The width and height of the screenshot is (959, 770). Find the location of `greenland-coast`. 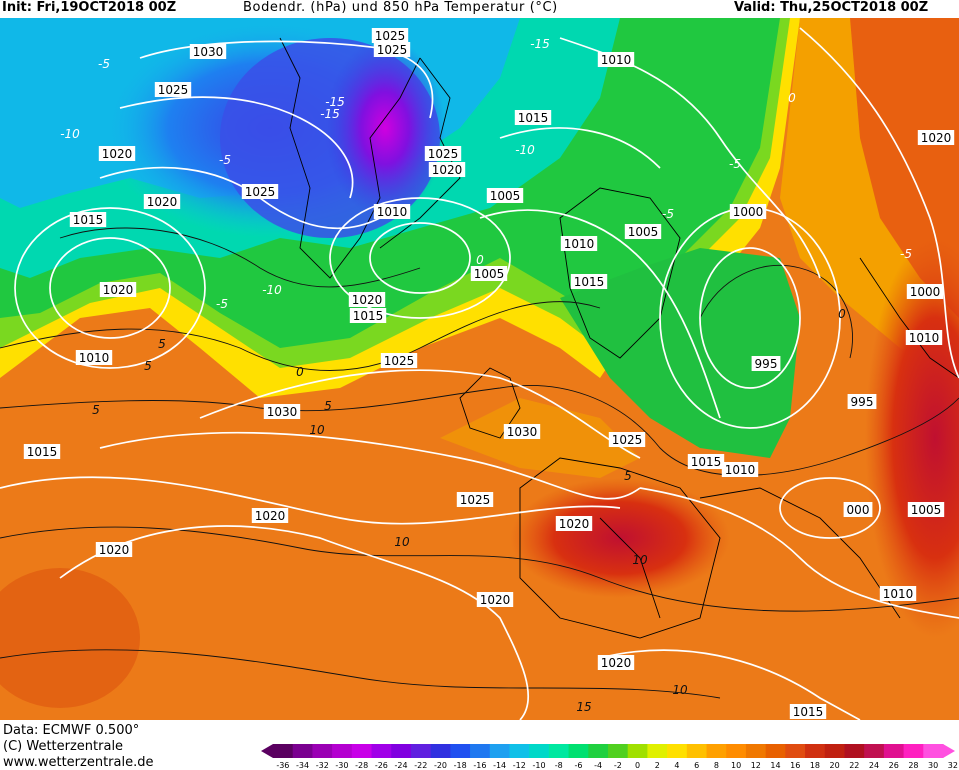

greenland-coast is located at coordinates (350, 158).